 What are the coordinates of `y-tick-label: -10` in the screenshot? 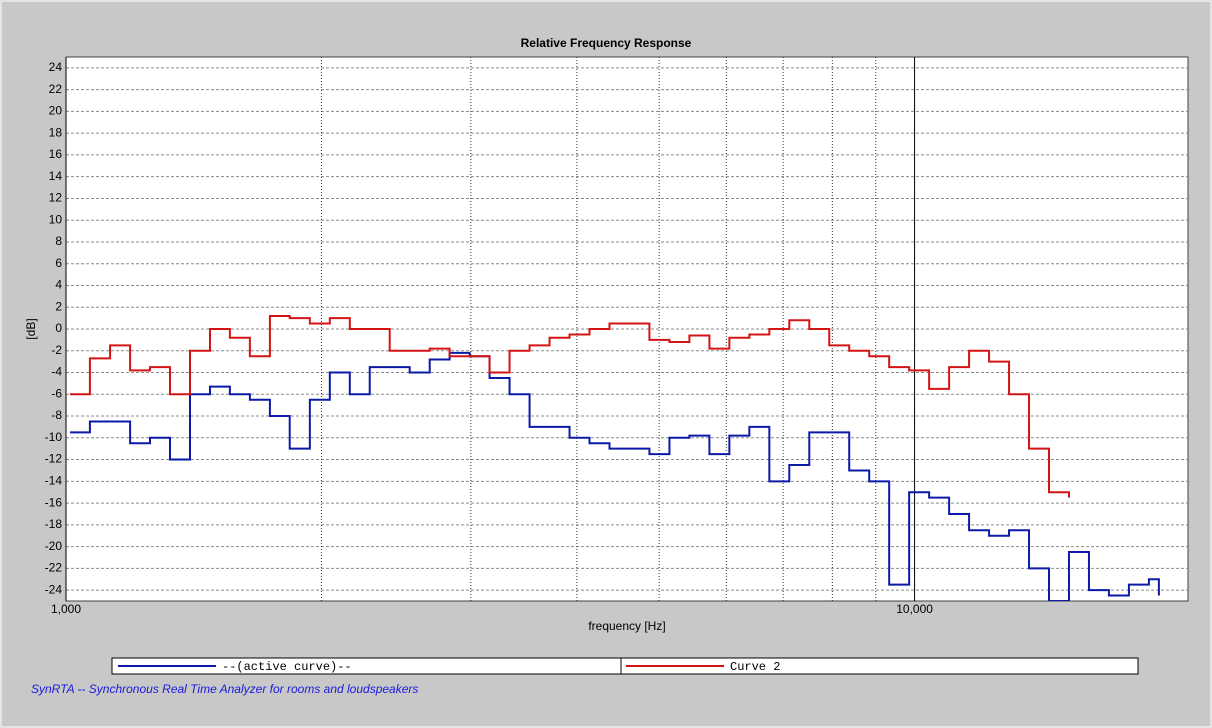 It's located at (54, 437).